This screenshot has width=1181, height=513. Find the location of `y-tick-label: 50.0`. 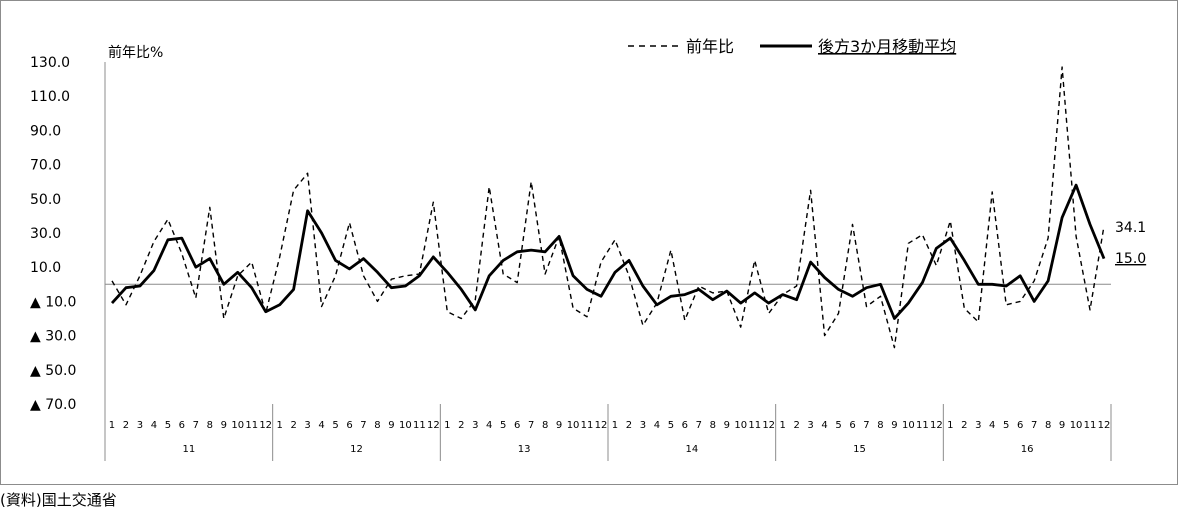

y-tick-label: 50.0 is located at coordinates (45, 200).